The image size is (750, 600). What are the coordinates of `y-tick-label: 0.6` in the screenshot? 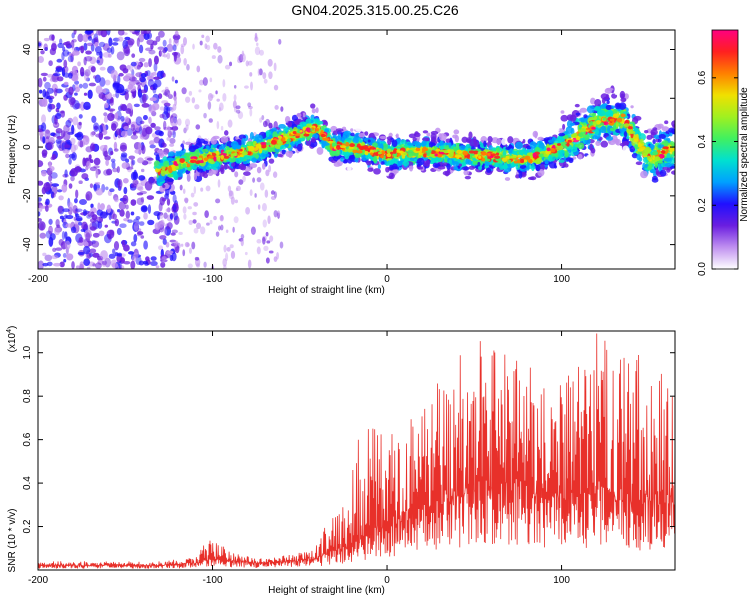 It's located at (27, 439).